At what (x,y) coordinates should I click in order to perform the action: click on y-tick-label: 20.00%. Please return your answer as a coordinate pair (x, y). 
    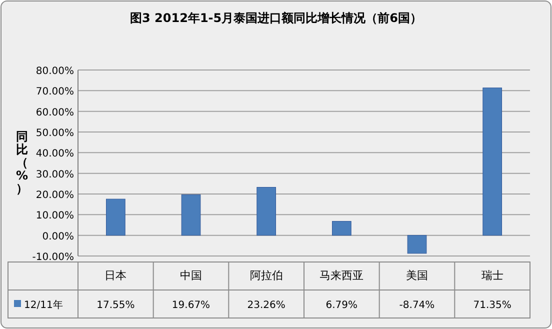
    Looking at the image, I should click on (55, 195).